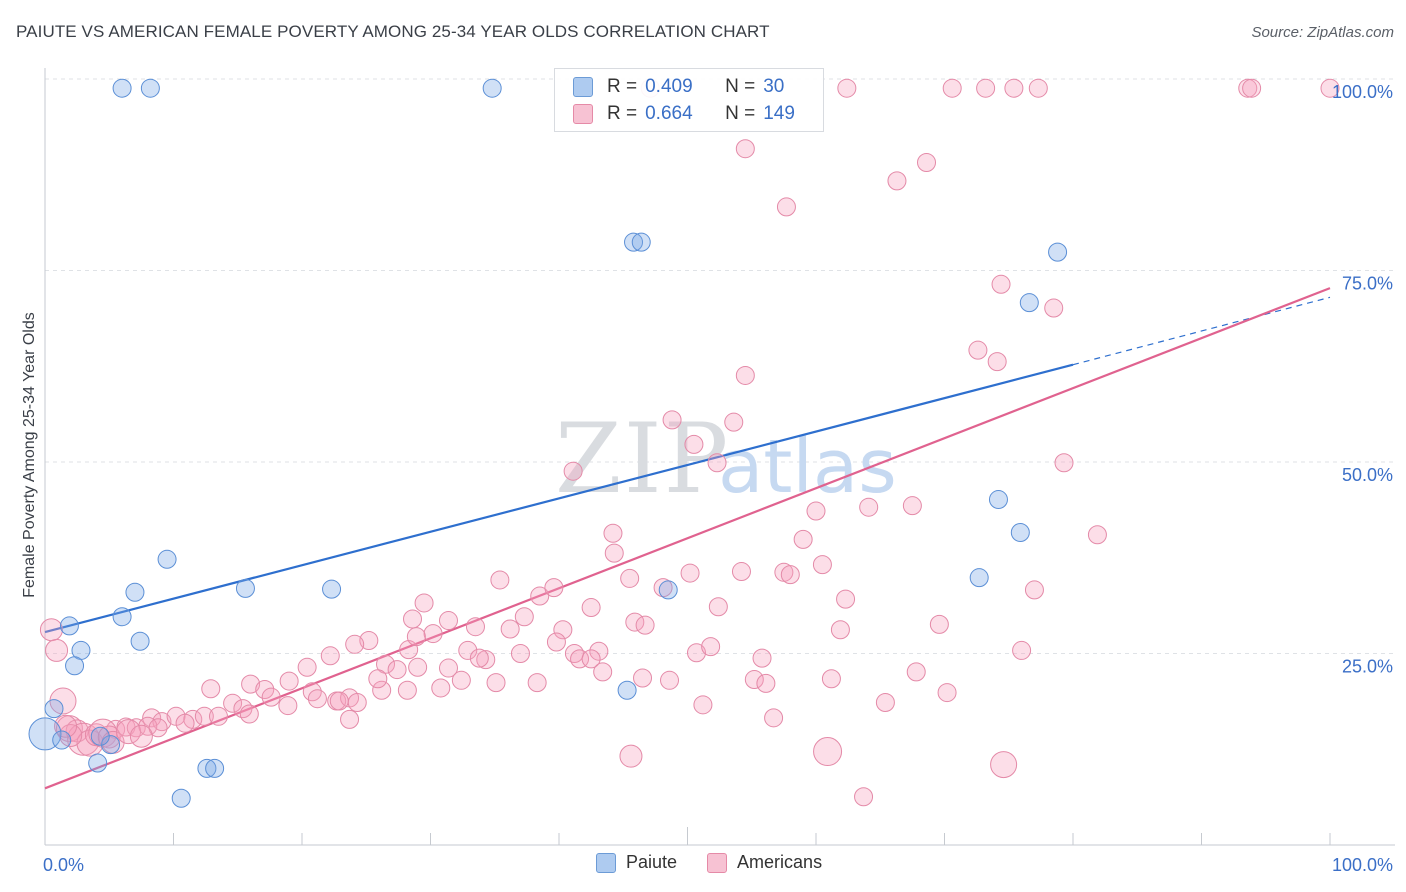 The image size is (1406, 892). Describe the element at coordinates (779, 113) in the screenshot. I see `legend-n-value-americans: 149` at that location.